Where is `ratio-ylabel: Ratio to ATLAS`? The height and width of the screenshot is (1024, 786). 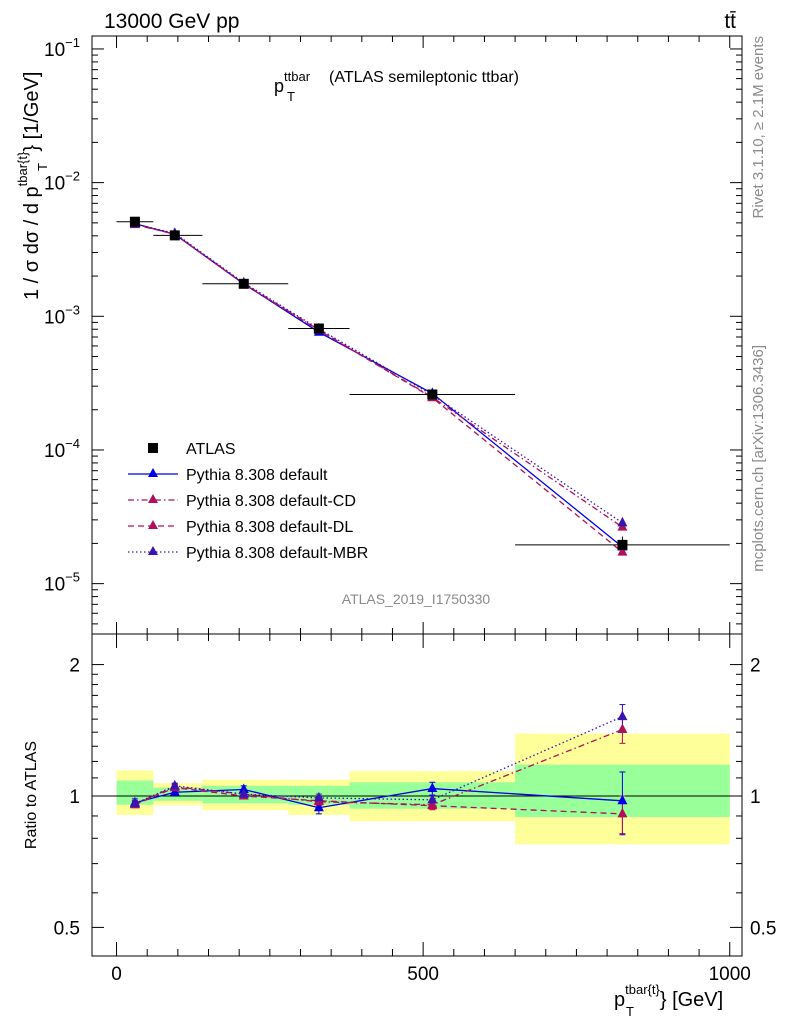
ratio-ylabel: Ratio to ATLAS is located at coordinates (31, 795).